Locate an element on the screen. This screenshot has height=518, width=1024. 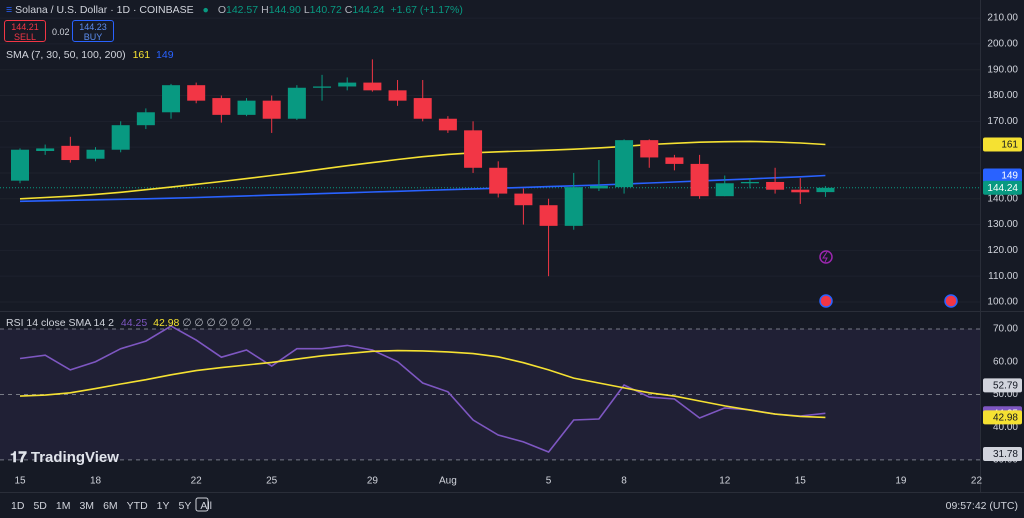
rsi-sma-value: 42.98 is located at coordinates (166, 323).